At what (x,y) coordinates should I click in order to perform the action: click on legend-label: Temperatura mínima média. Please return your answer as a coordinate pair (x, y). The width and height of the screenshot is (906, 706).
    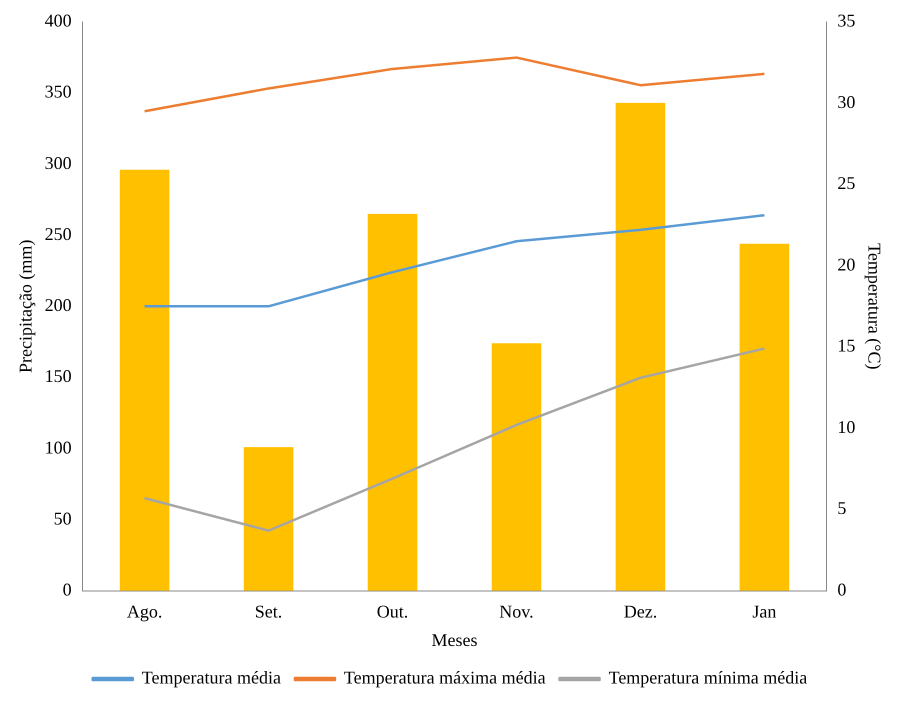
    Looking at the image, I should click on (708, 678).